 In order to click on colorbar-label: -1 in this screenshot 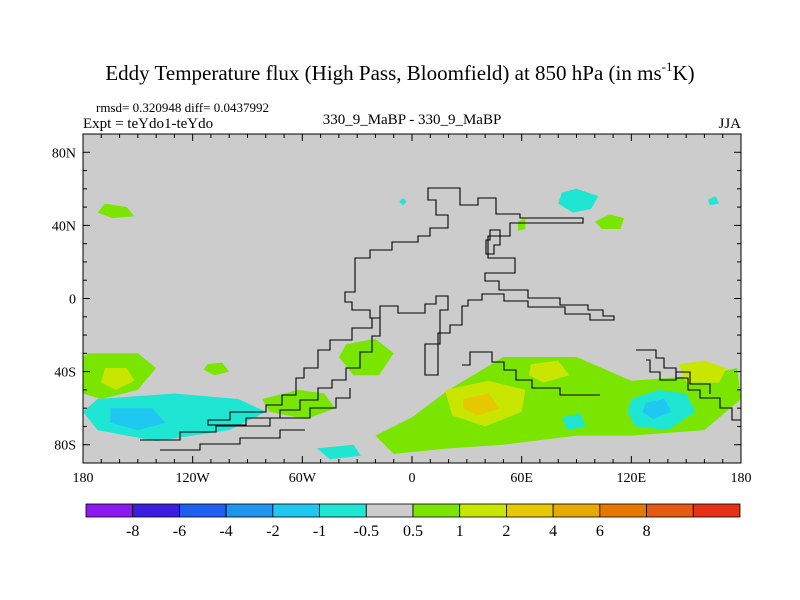, I will do `click(319, 531)`.